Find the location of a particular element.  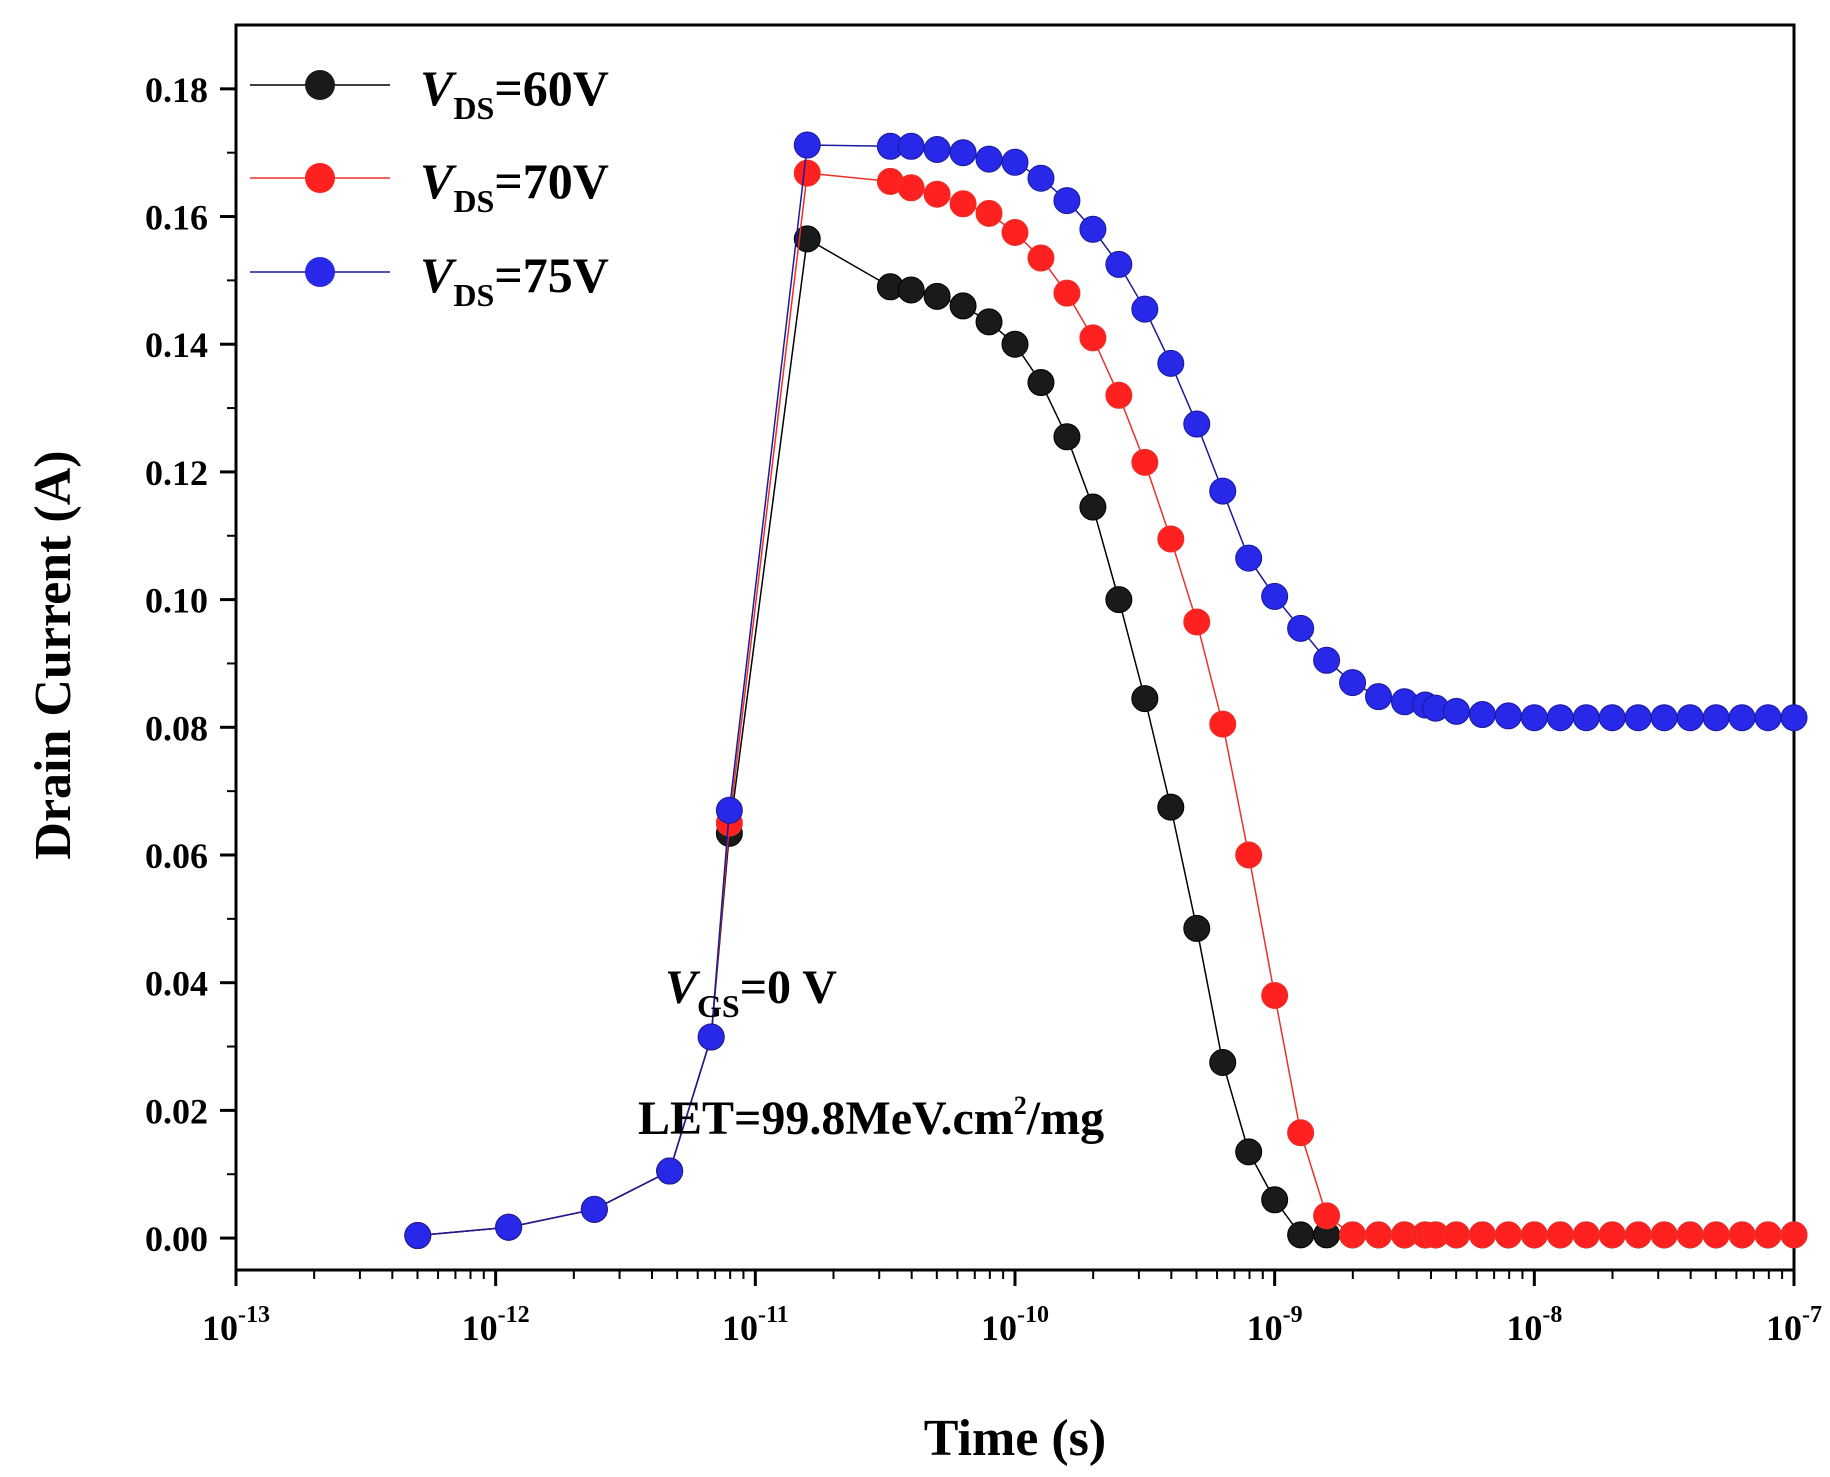

y-tick-label: 0.02 is located at coordinates (176, 1111).